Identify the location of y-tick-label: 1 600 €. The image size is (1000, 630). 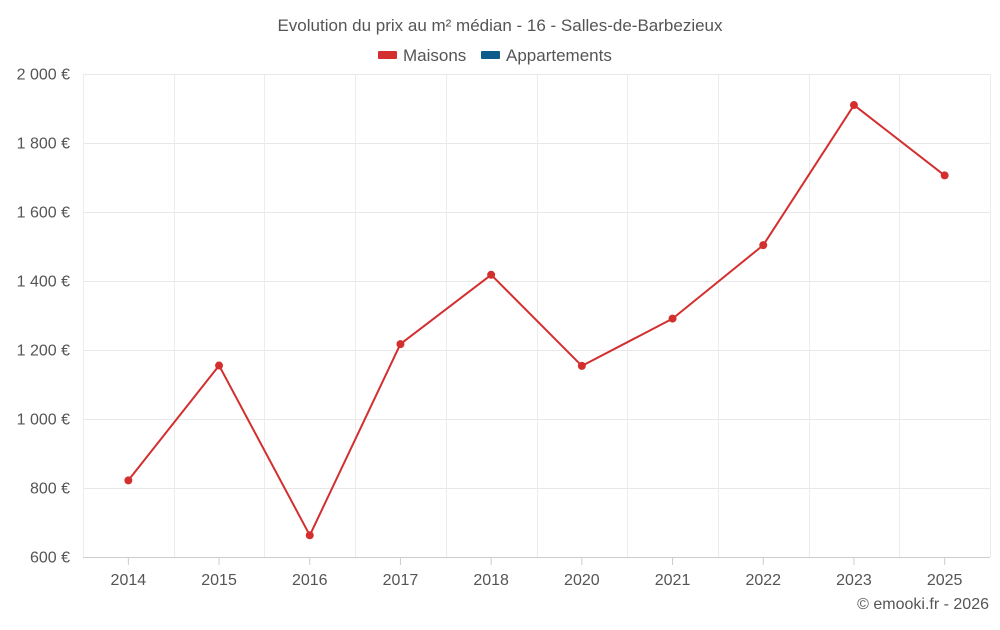
(43, 213).